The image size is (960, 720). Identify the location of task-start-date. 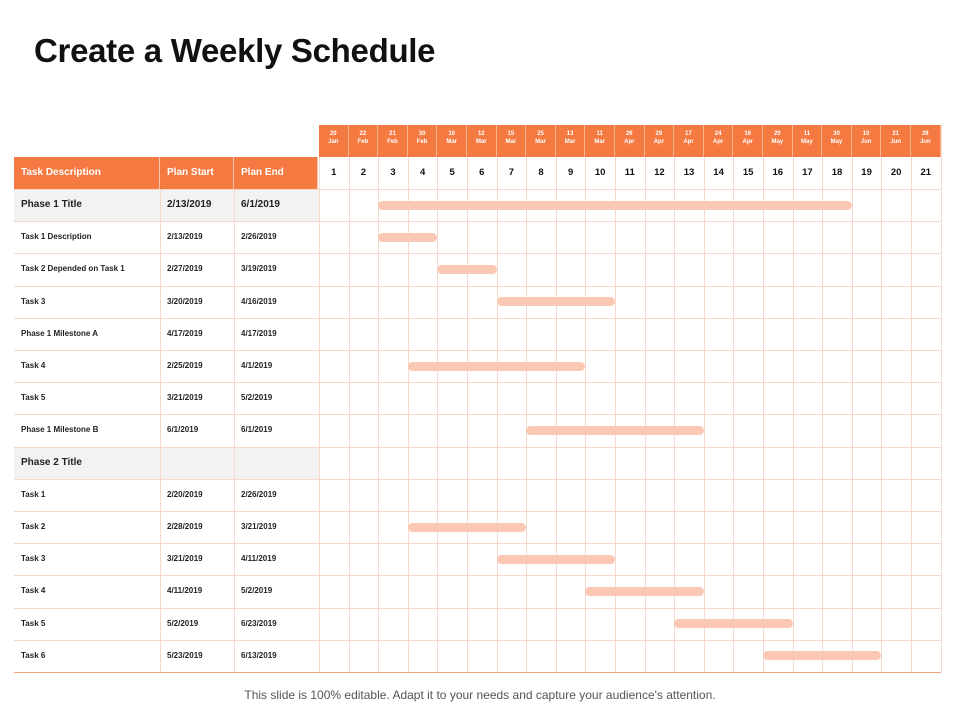
(197, 463).